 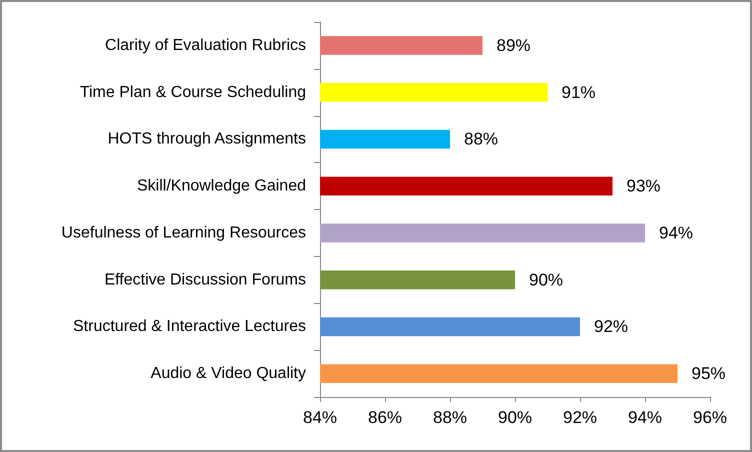 I want to click on x-tick-label: 88%, so click(x=450, y=417).